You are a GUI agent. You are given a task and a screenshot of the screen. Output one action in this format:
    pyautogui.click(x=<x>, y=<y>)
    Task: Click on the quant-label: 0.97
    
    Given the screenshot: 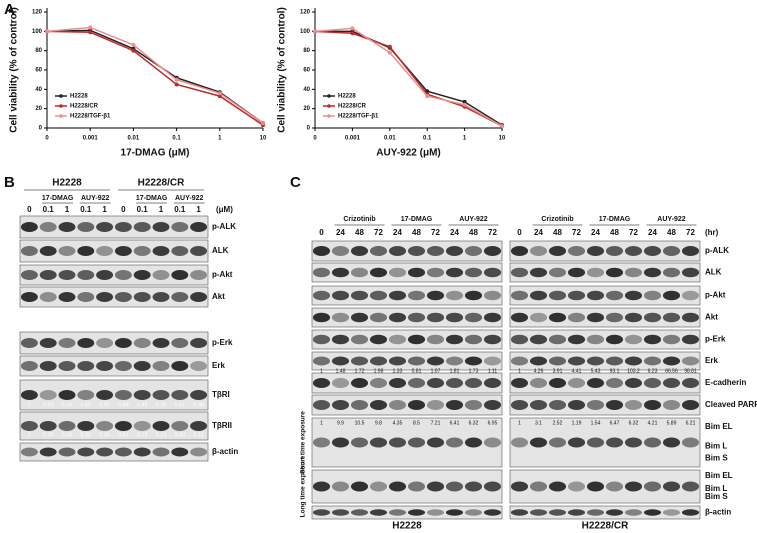 What is the action you would take?
    pyautogui.click(x=104, y=405)
    